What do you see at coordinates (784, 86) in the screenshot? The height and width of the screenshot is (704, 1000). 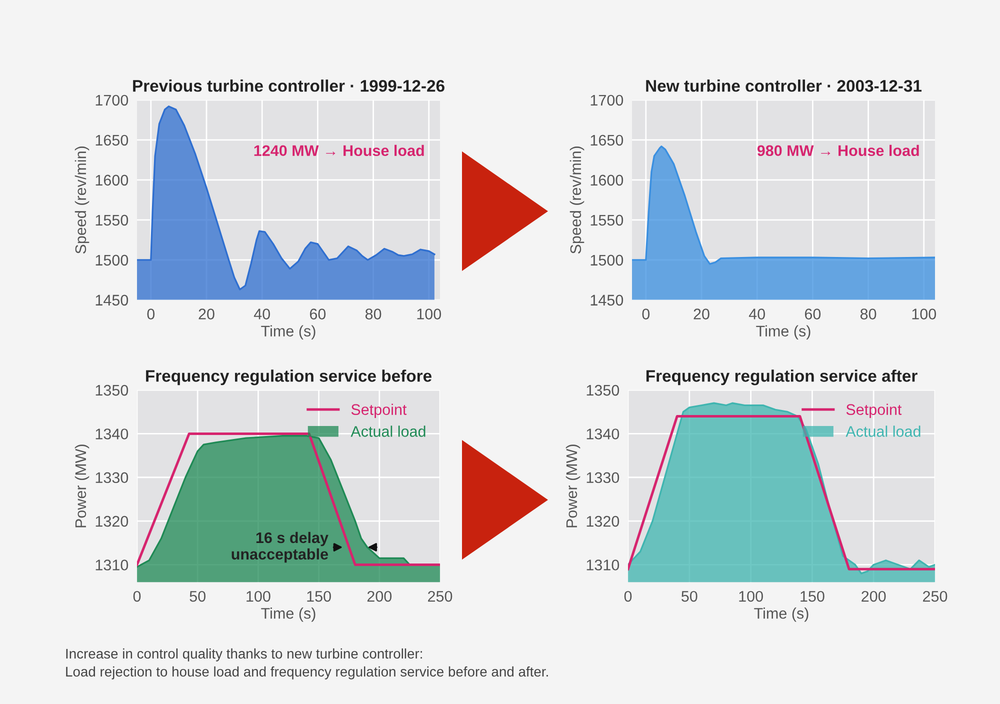 I see `chart-title: New turbine controller · 2003-12-31` at bounding box center [784, 86].